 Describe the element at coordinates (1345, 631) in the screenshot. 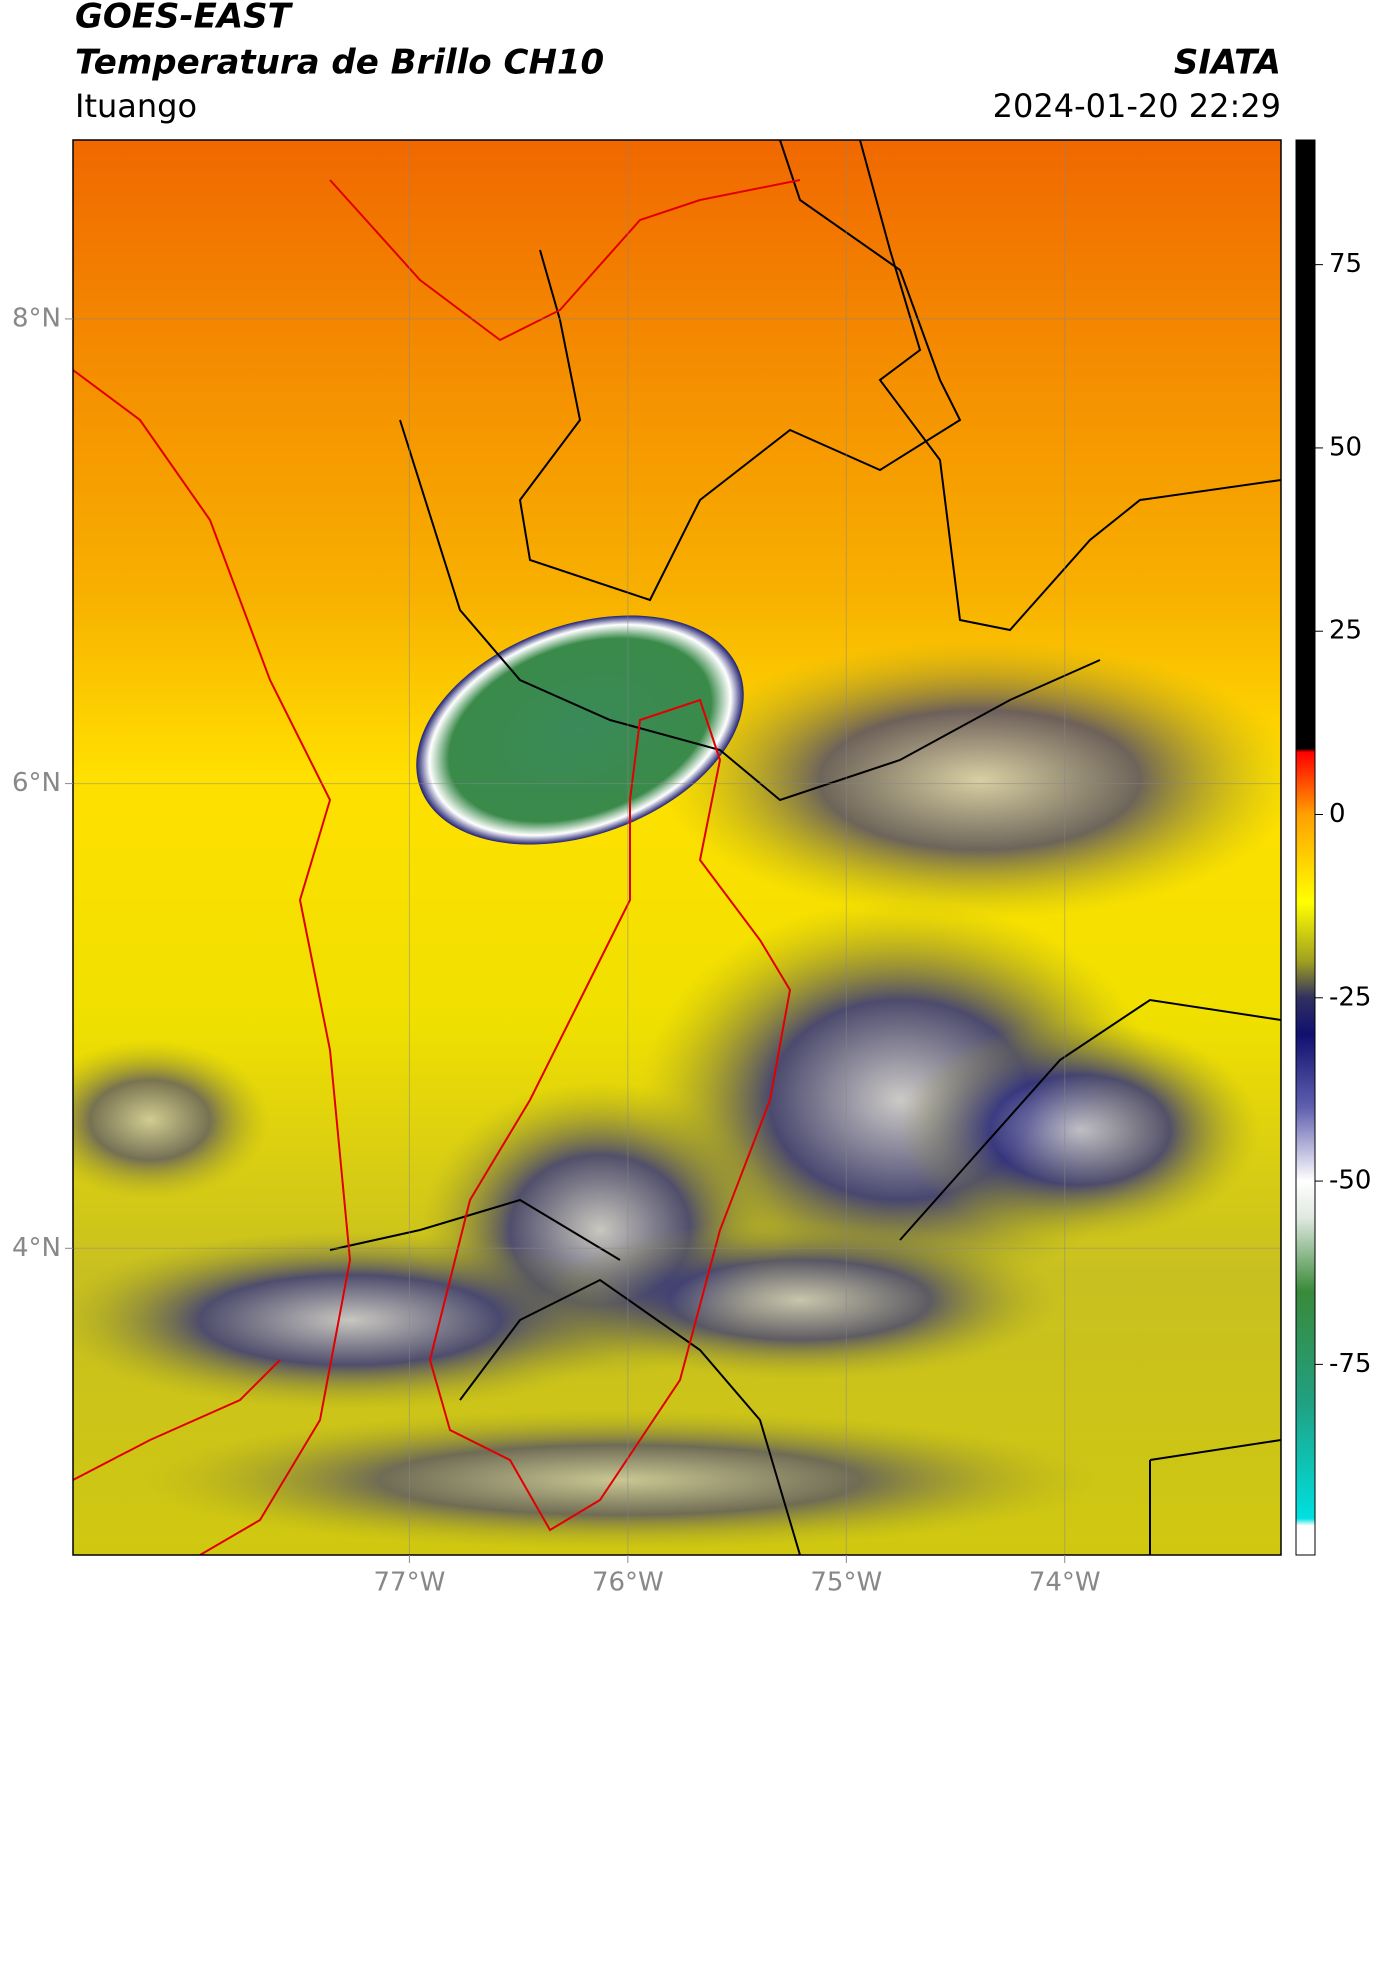

I see `colorbar-tick-label: 25` at that location.